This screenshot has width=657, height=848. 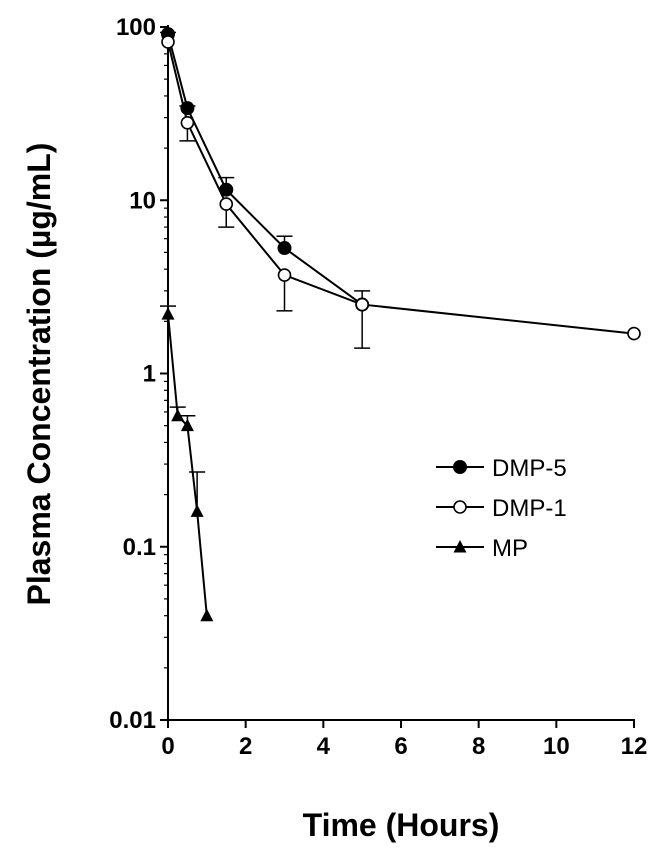 I want to click on legend: DMP-5 DMP-1 MP, so click(x=501, y=508).